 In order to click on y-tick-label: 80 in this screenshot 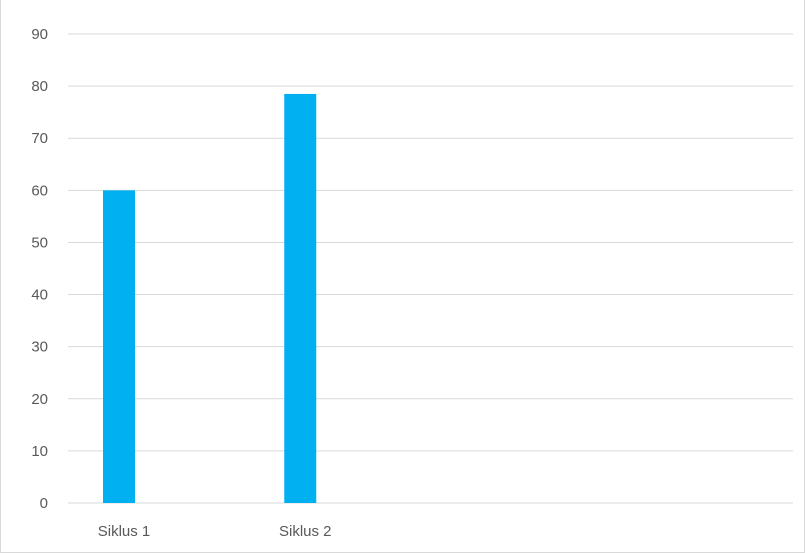, I will do `click(39, 86)`.